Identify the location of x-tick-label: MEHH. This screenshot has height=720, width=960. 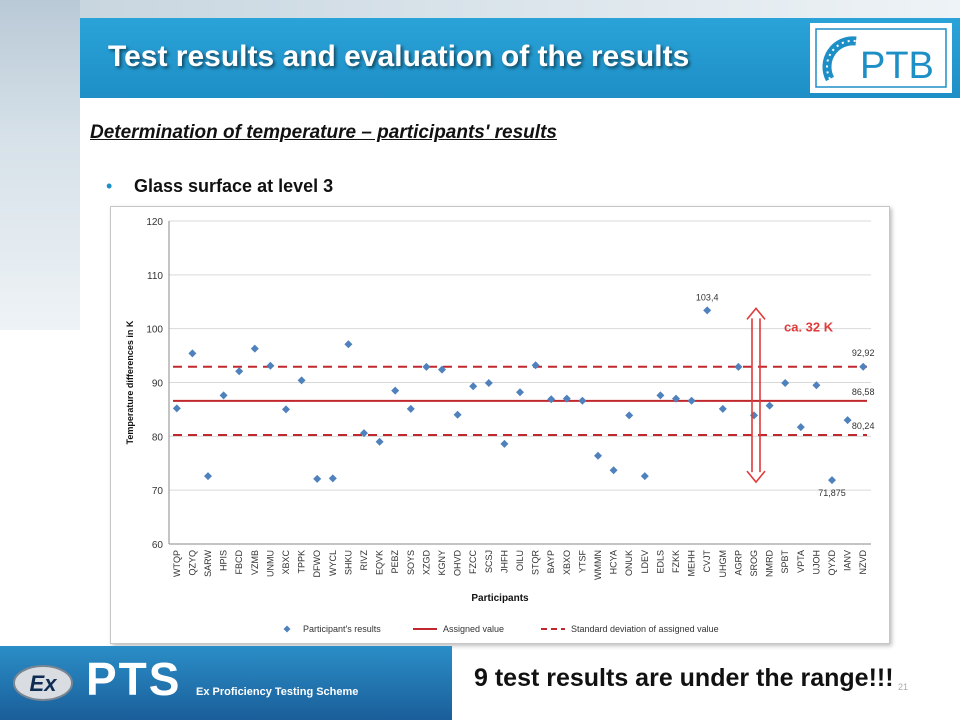
(692, 563).